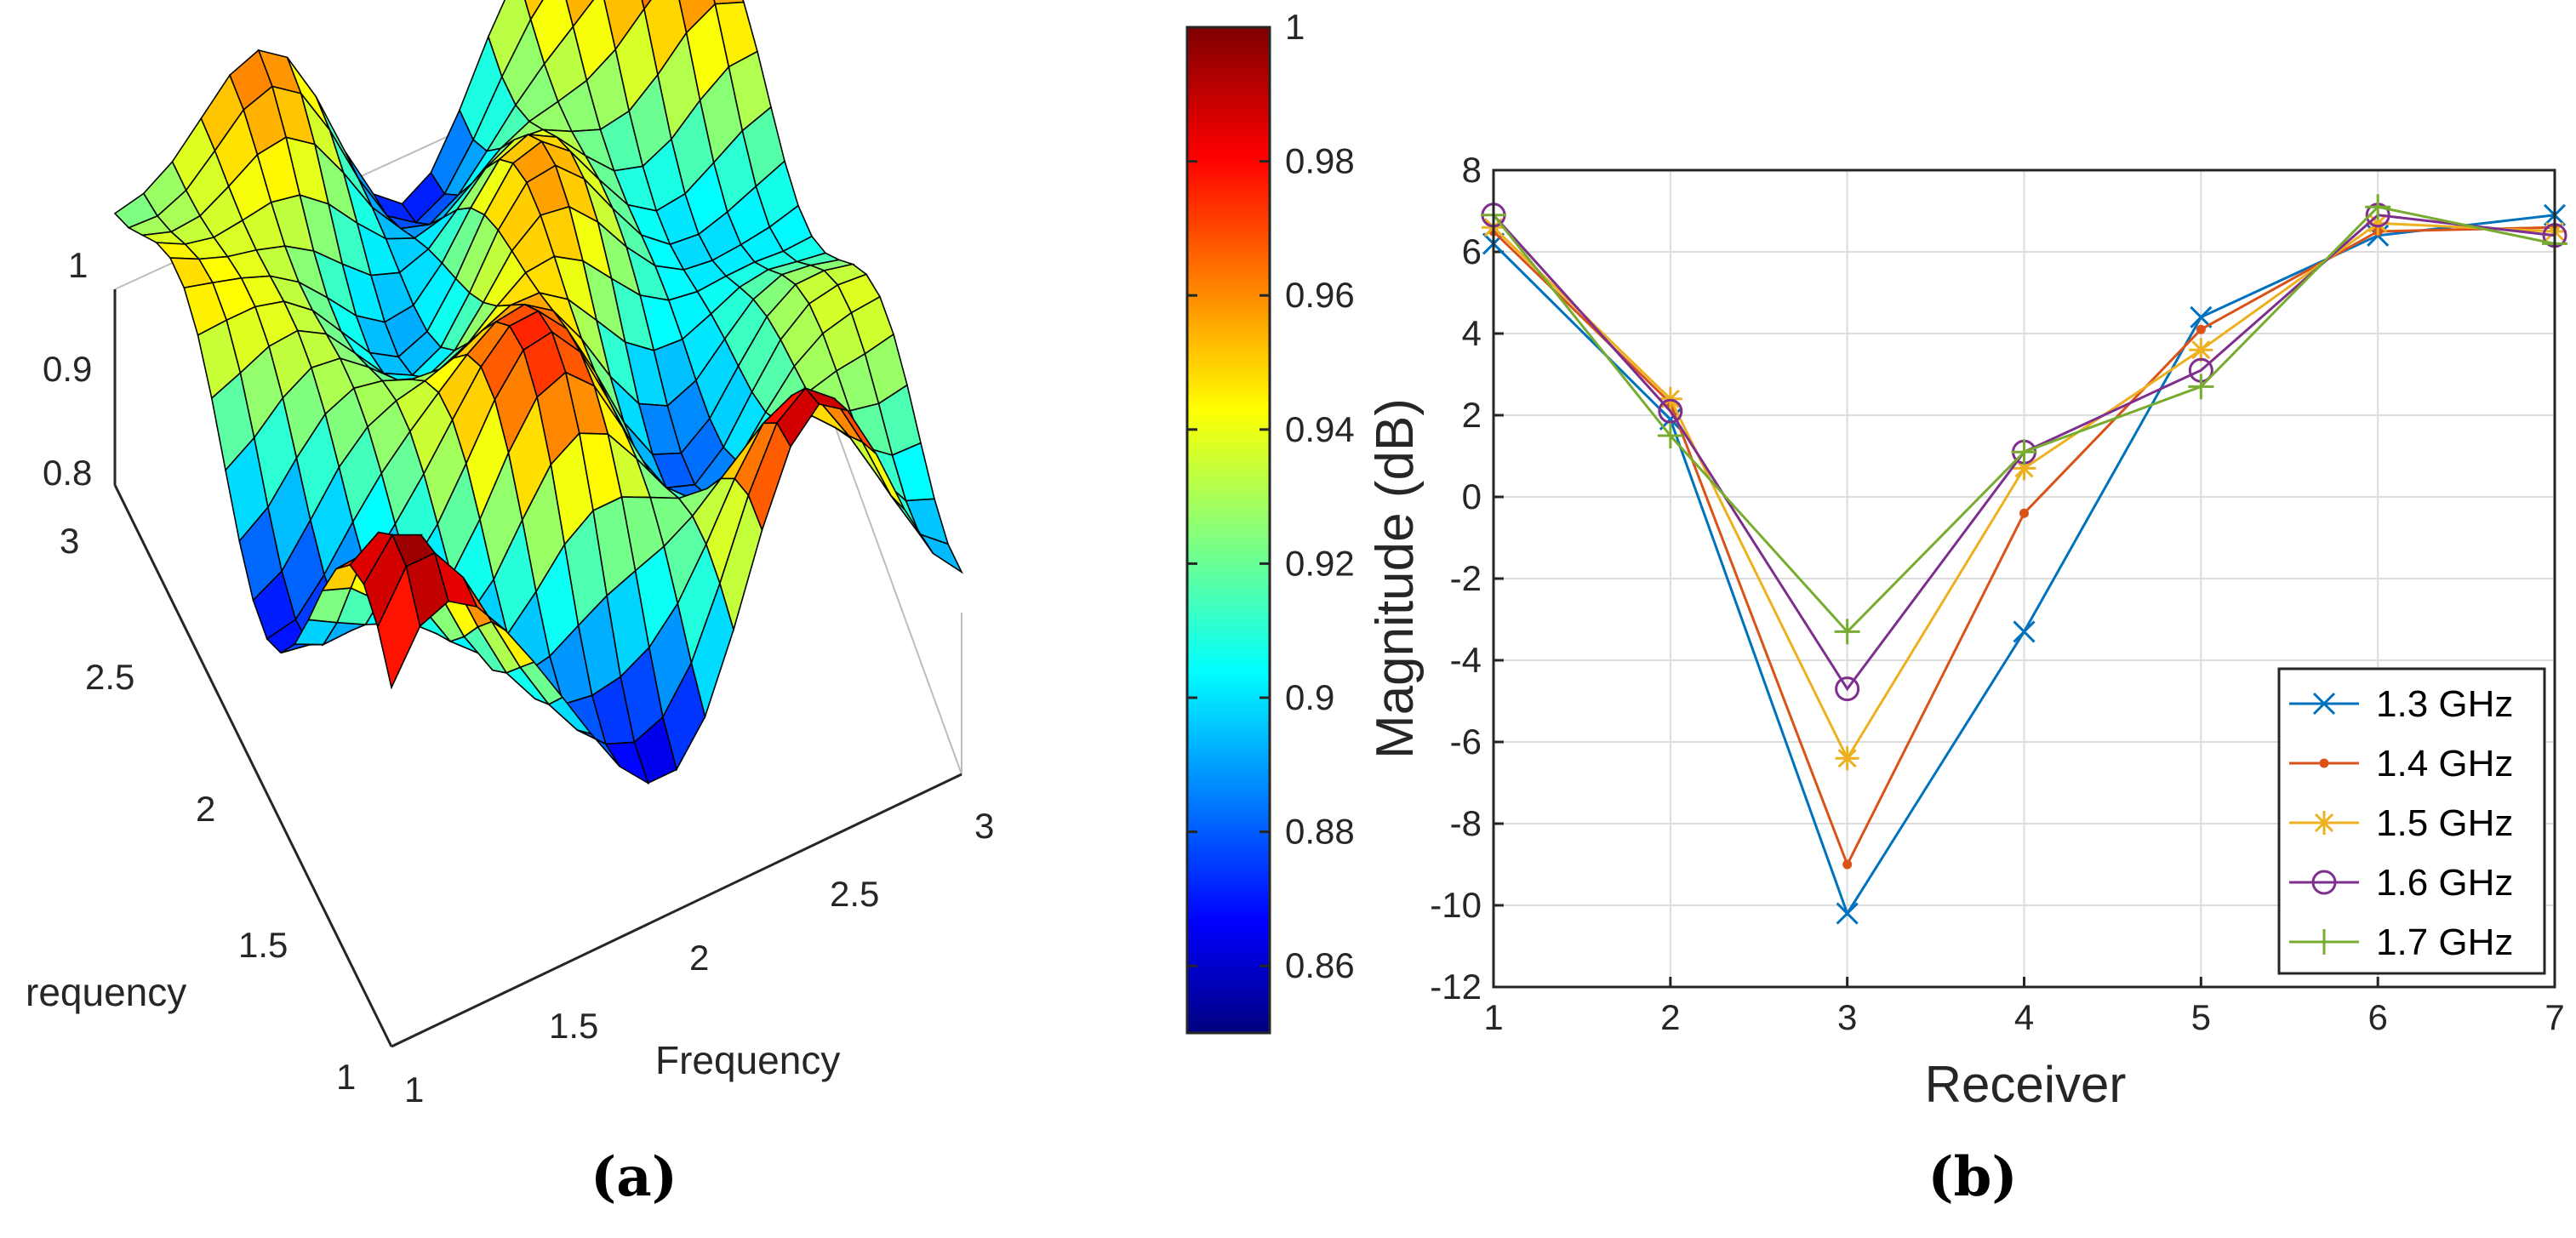  Describe the element at coordinates (2444, 883) in the screenshot. I see `legend-label: 1.6 GHz` at that location.